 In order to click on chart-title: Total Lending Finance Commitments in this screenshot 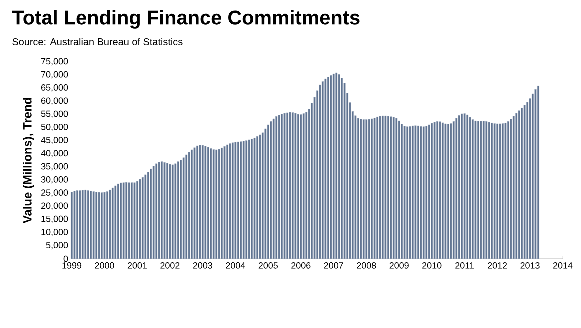, I will do `click(186, 19)`.